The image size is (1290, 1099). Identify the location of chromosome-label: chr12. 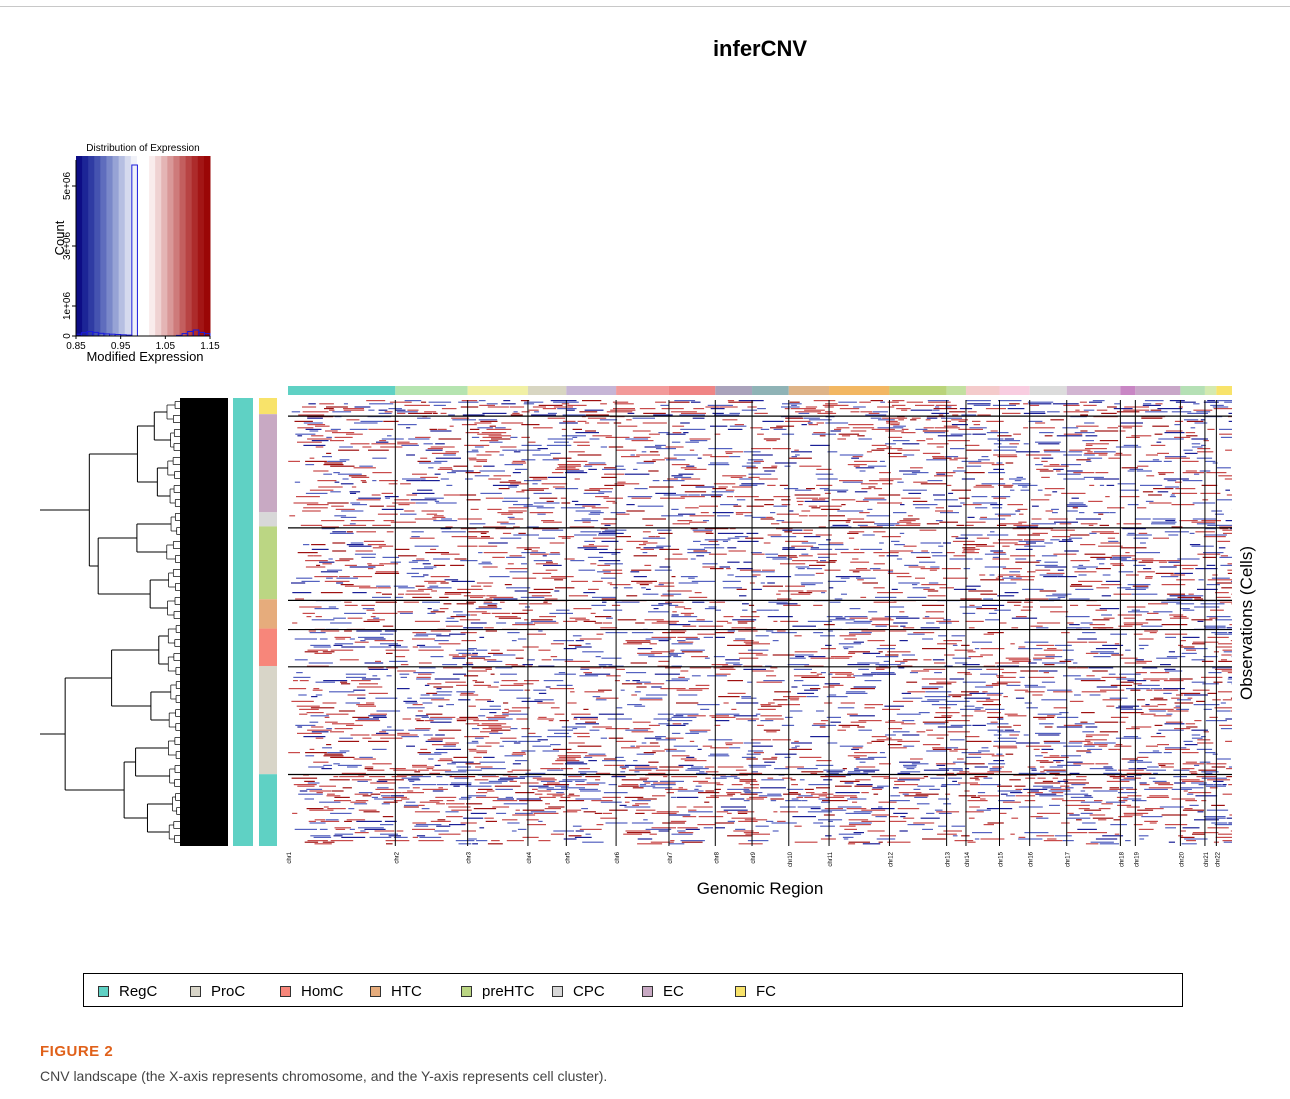
(891, 859).